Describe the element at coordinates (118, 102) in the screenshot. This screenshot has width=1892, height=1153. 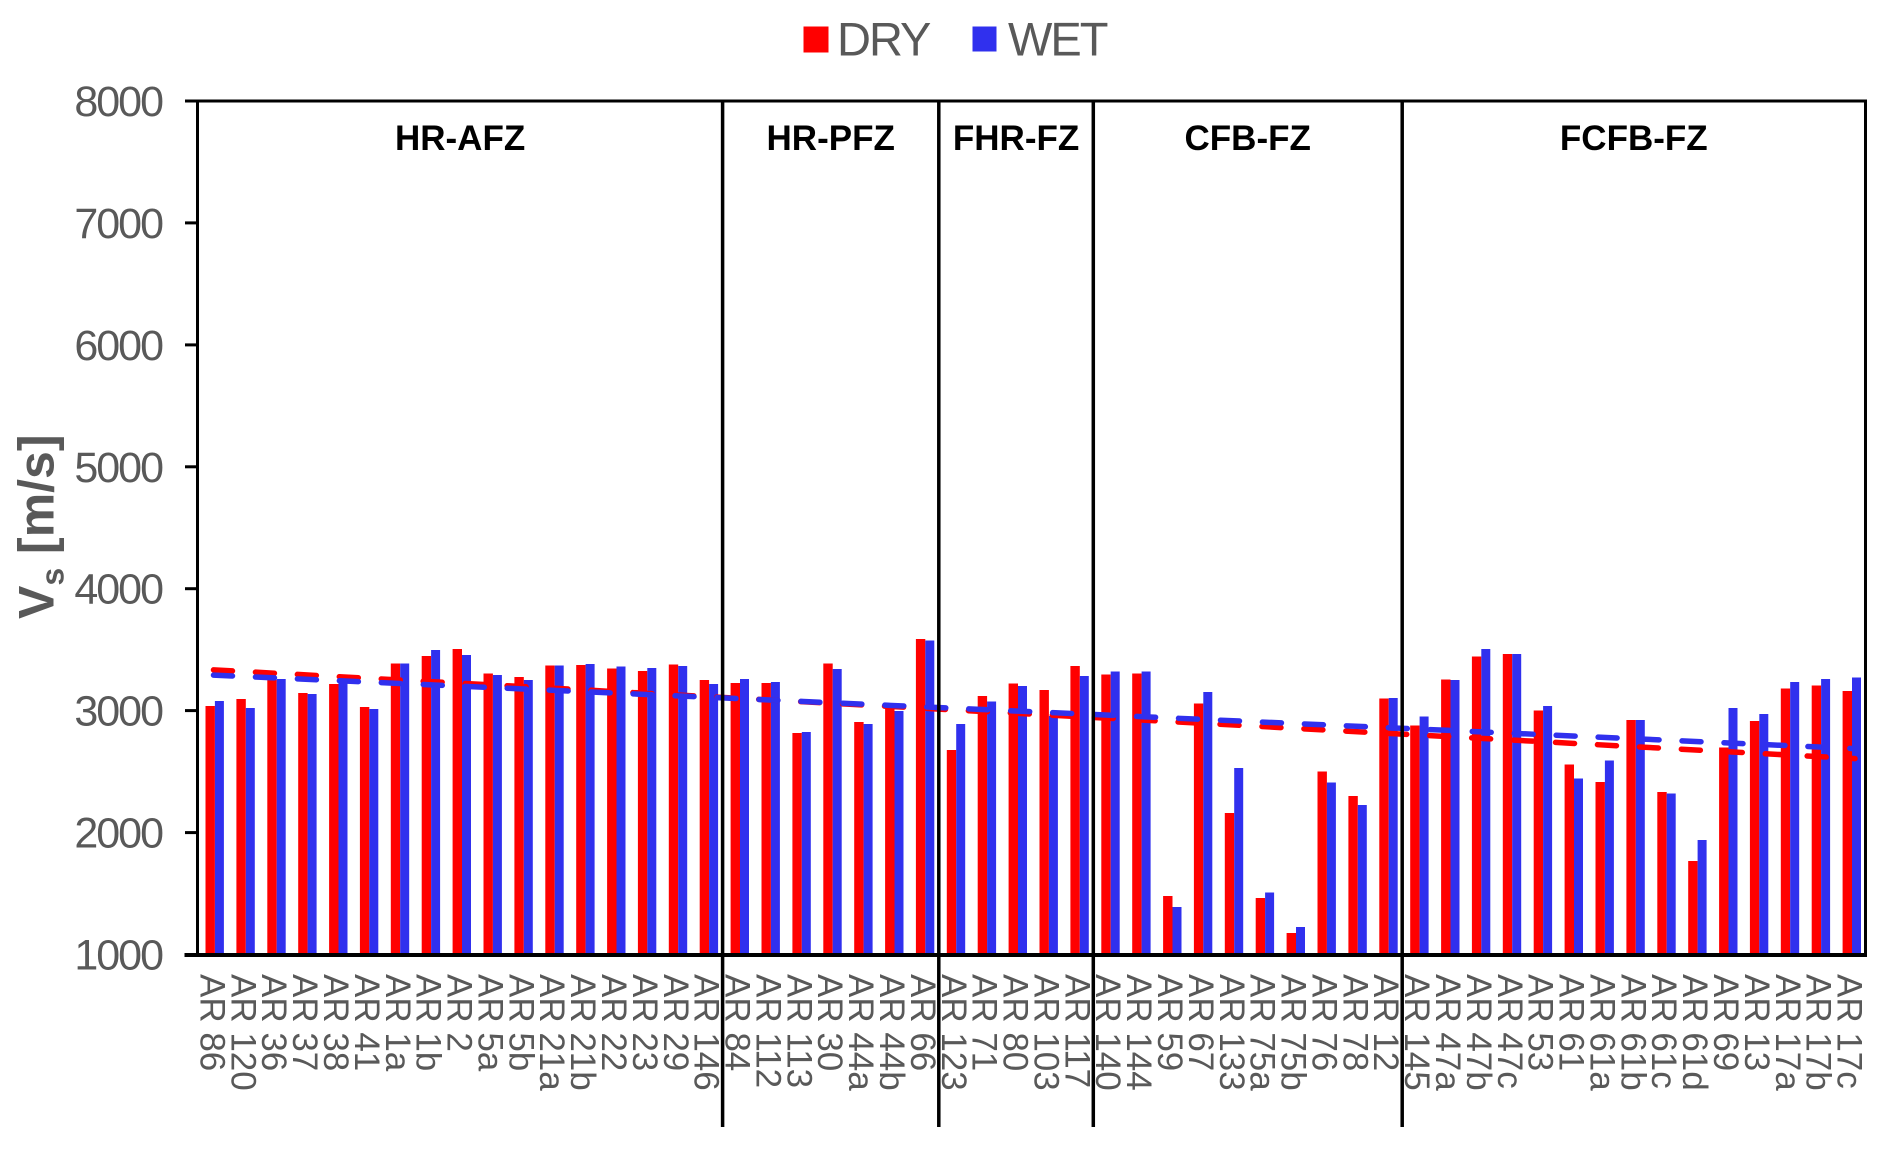
I see `svg-text: 8000` at that location.